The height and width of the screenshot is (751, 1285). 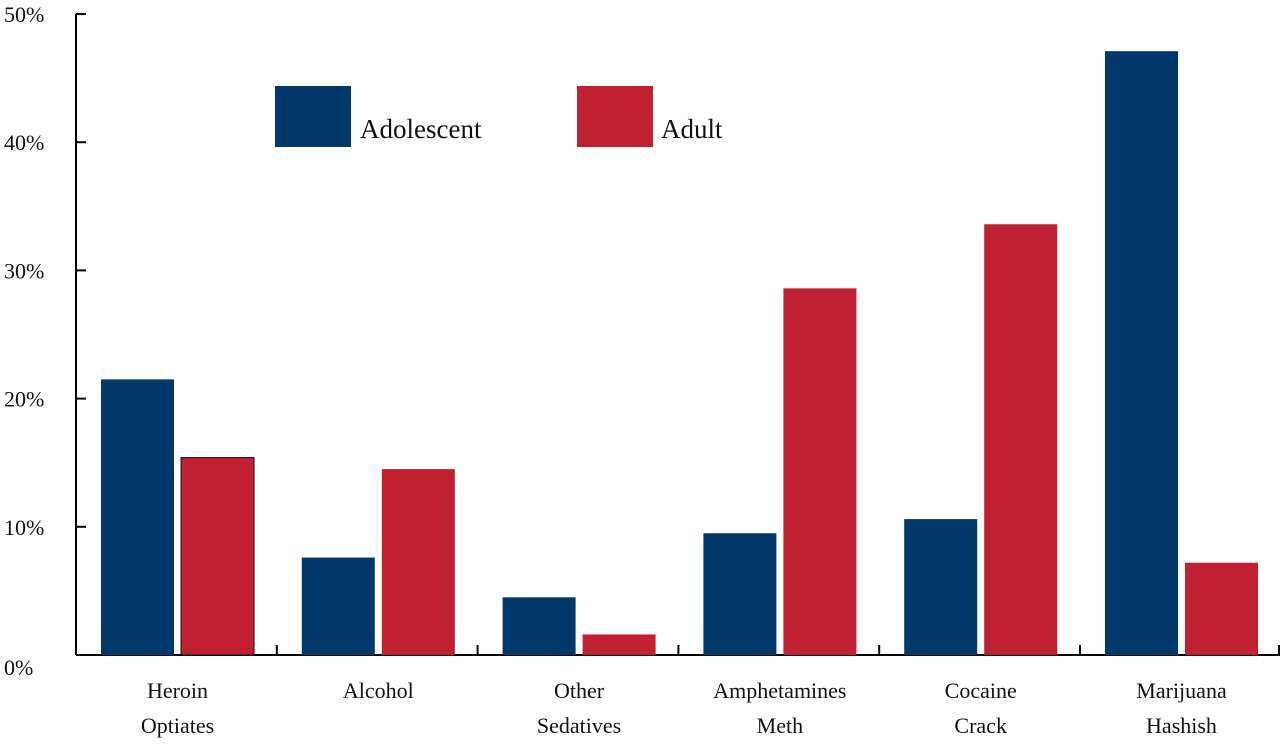 I want to click on y-tick-label: 10%, so click(x=24, y=527).